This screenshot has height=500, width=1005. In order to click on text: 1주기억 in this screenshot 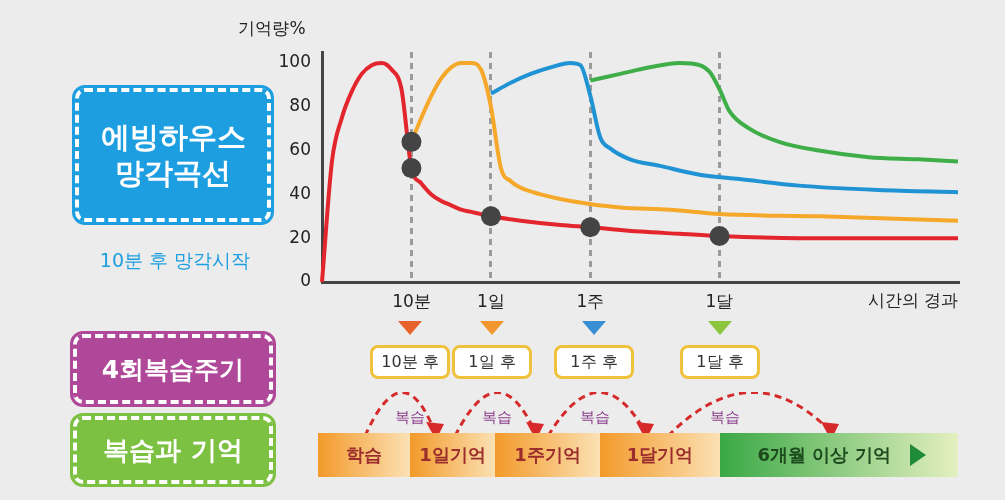, I will do `click(547, 455)`.